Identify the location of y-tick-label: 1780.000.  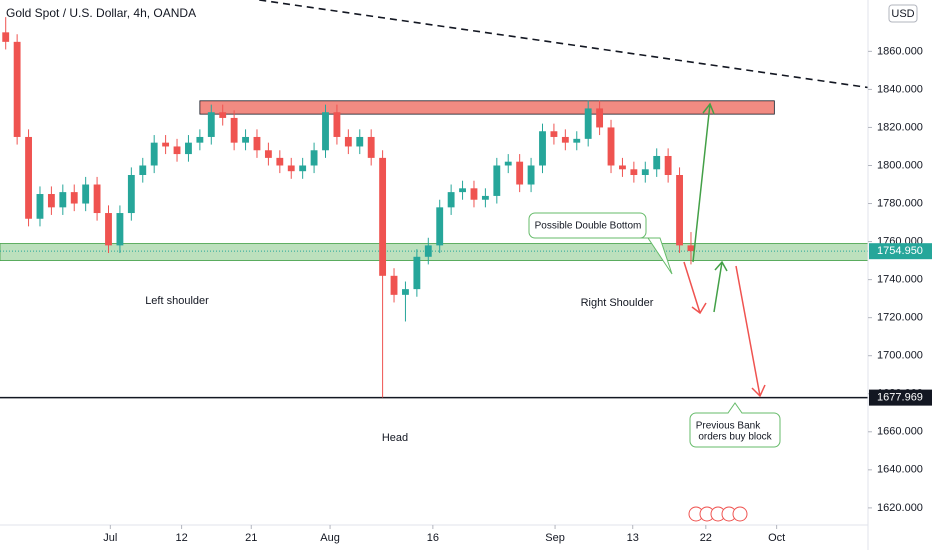
(900, 203).